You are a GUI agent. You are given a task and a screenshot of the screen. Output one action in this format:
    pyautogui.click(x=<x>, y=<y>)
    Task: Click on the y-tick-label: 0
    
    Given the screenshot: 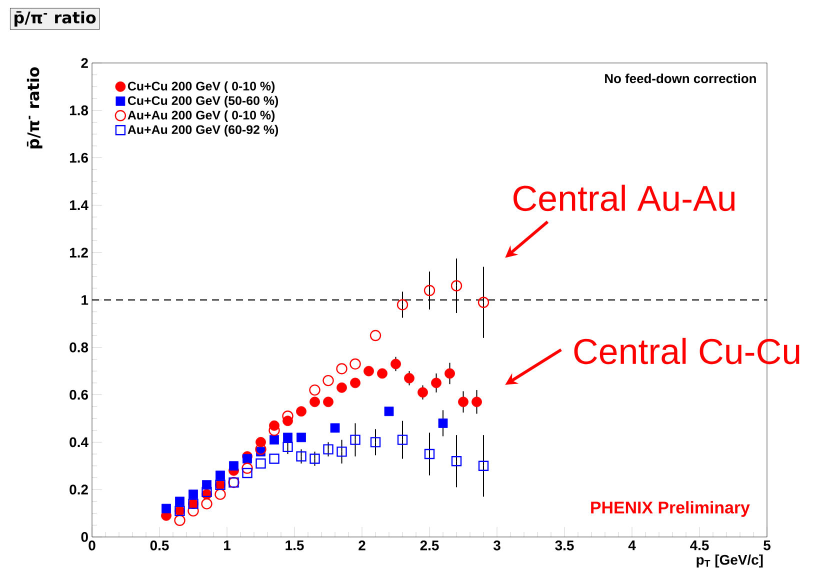 What is the action you would take?
    pyautogui.click(x=84, y=537)
    